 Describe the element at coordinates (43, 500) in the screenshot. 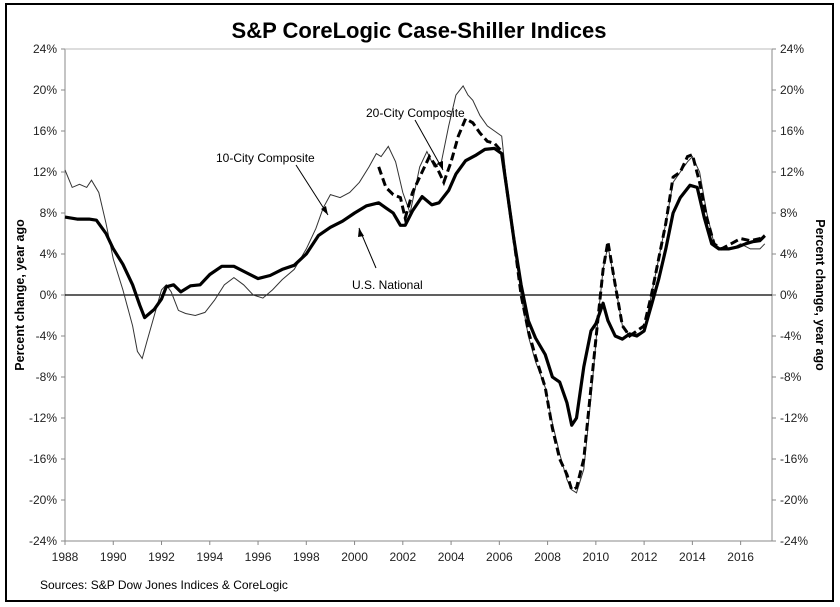

I see `y-tick-label-left: -20%` at that location.